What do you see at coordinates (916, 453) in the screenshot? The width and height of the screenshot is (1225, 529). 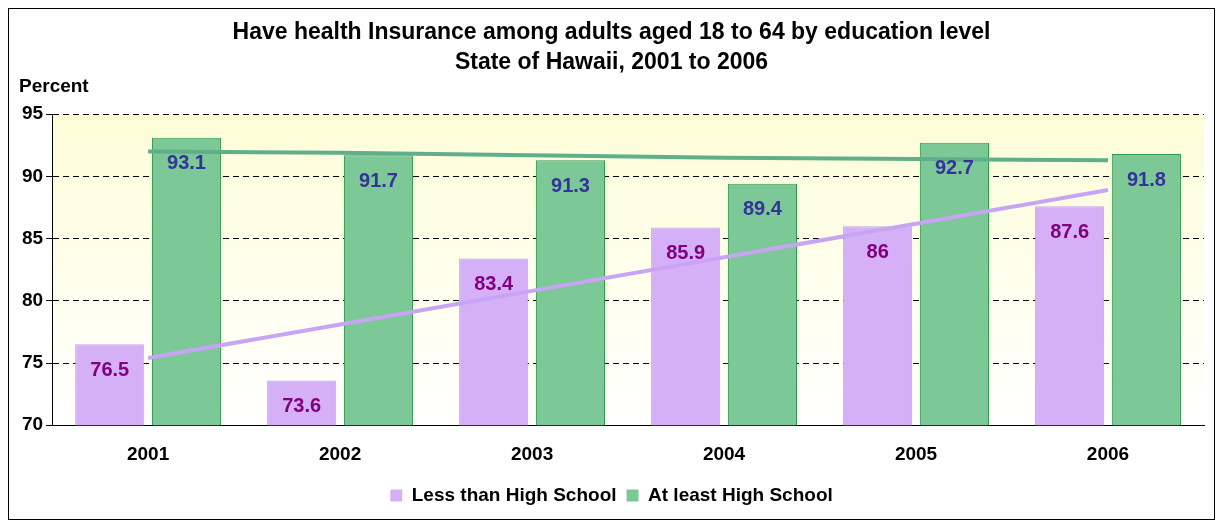 I see `x-tick-label: 2005` at bounding box center [916, 453].